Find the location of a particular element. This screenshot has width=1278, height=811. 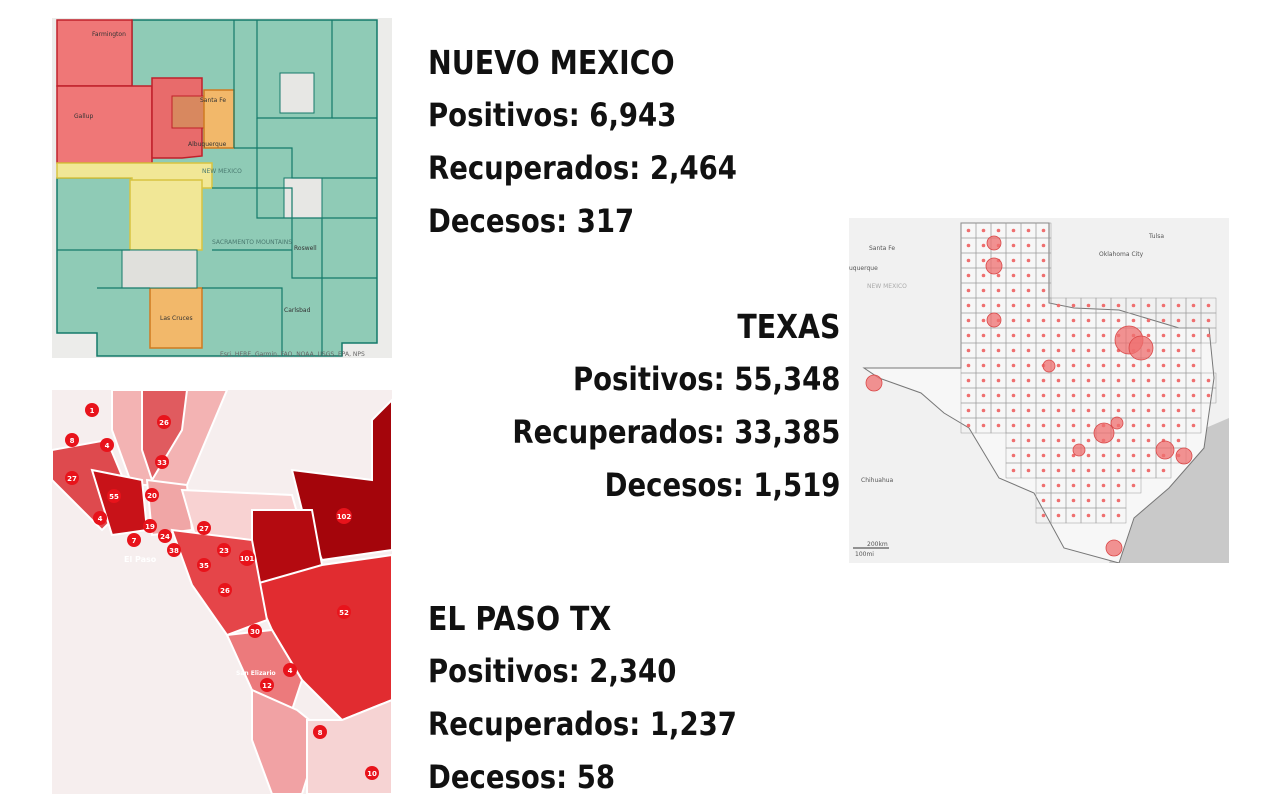

svg-text: 1 is located at coordinates (92, 411).